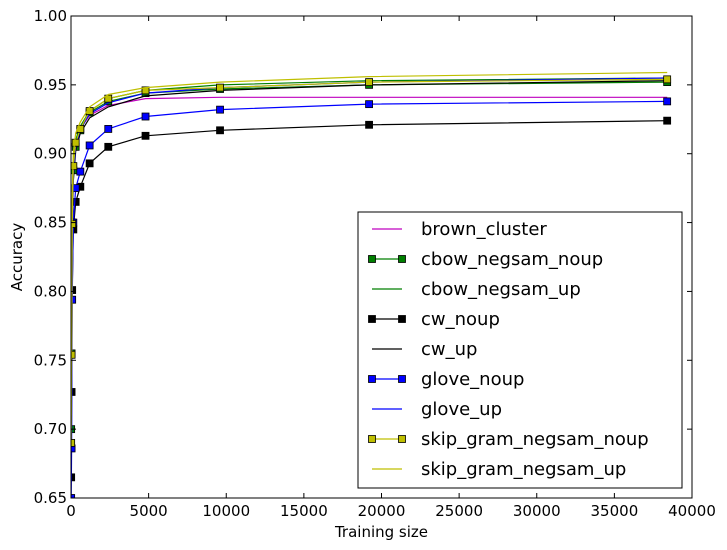  Describe the element at coordinates (50, 429) in the screenshot. I see `y-tick-label: 0.70` at that location.